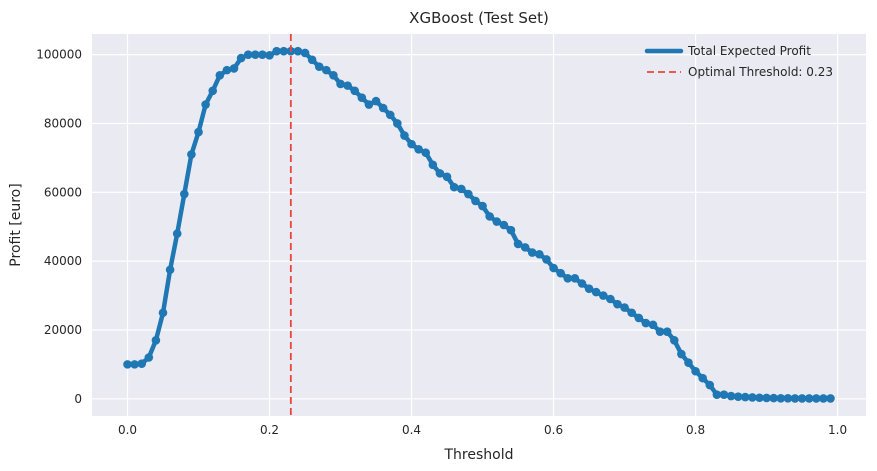 The height and width of the screenshot is (471, 877). What do you see at coordinates (479, 455) in the screenshot?
I see `x-axis-title: Threshold` at bounding box center [479, 455].